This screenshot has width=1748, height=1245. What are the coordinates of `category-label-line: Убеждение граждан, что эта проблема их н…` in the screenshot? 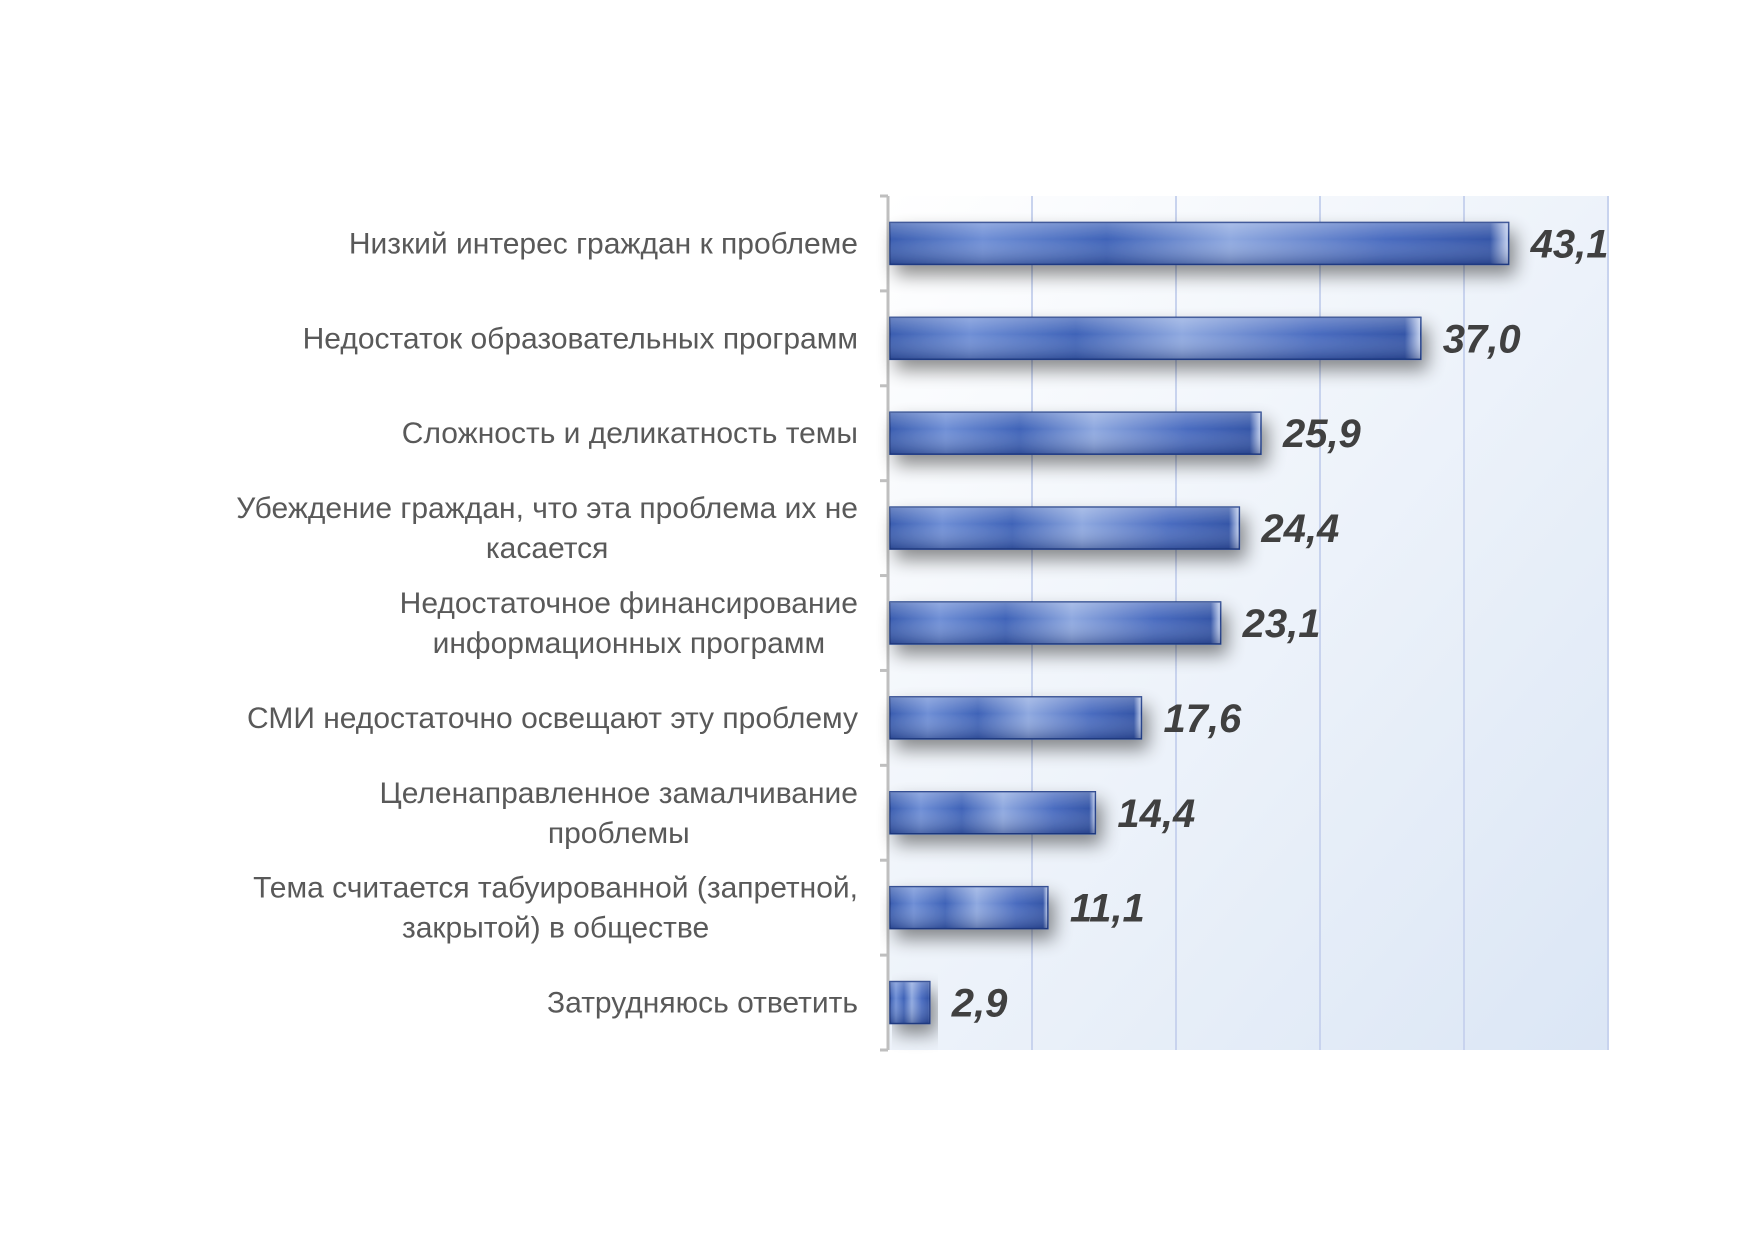 It's located at (547, 508).